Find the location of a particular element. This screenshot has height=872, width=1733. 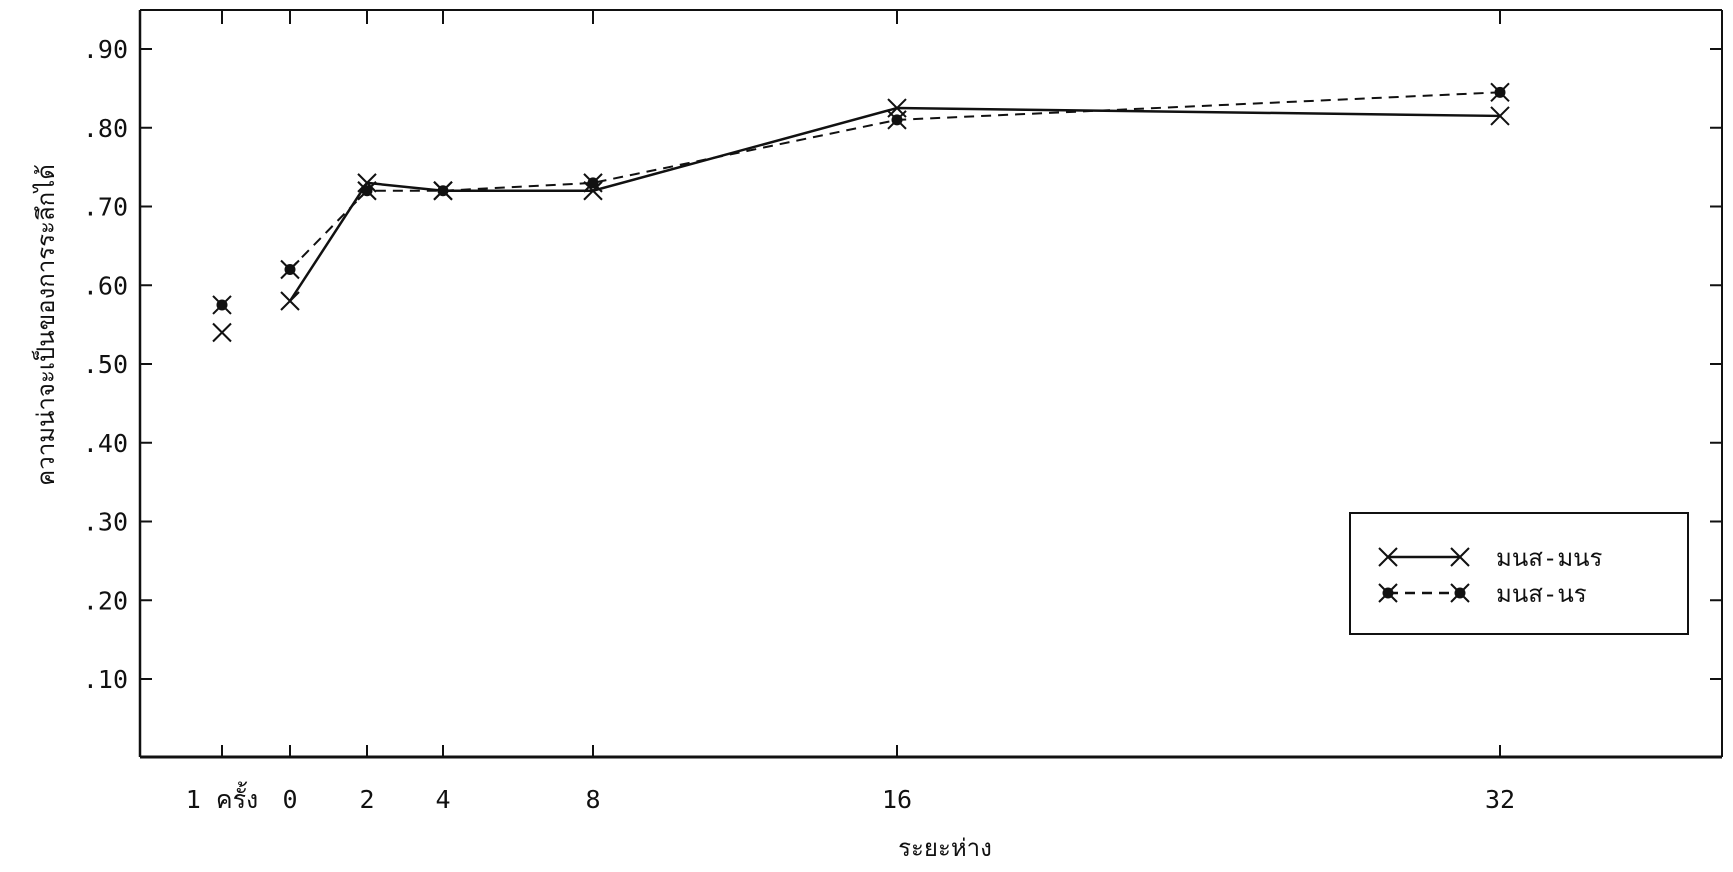

y-tick-label: .60 is located at coordinates (105, 285).